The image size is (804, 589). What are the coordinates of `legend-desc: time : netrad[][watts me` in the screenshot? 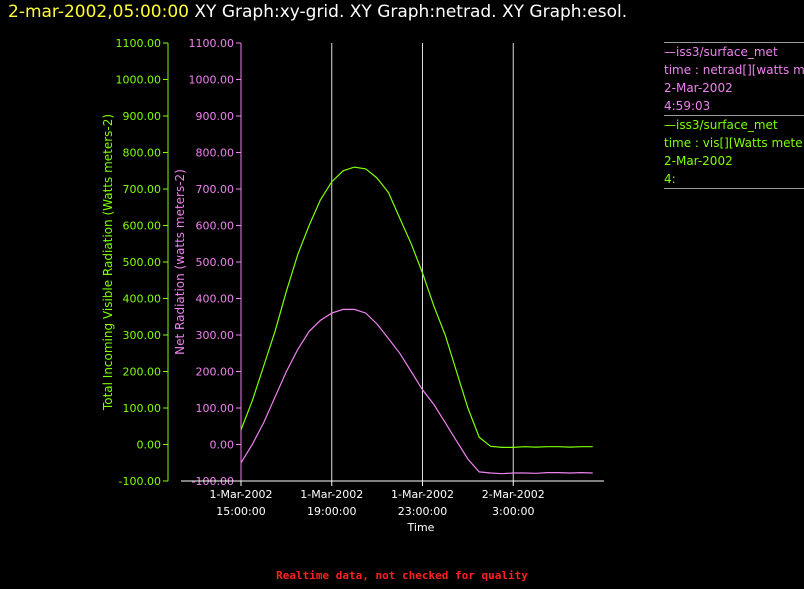 It's located at (734, 70).